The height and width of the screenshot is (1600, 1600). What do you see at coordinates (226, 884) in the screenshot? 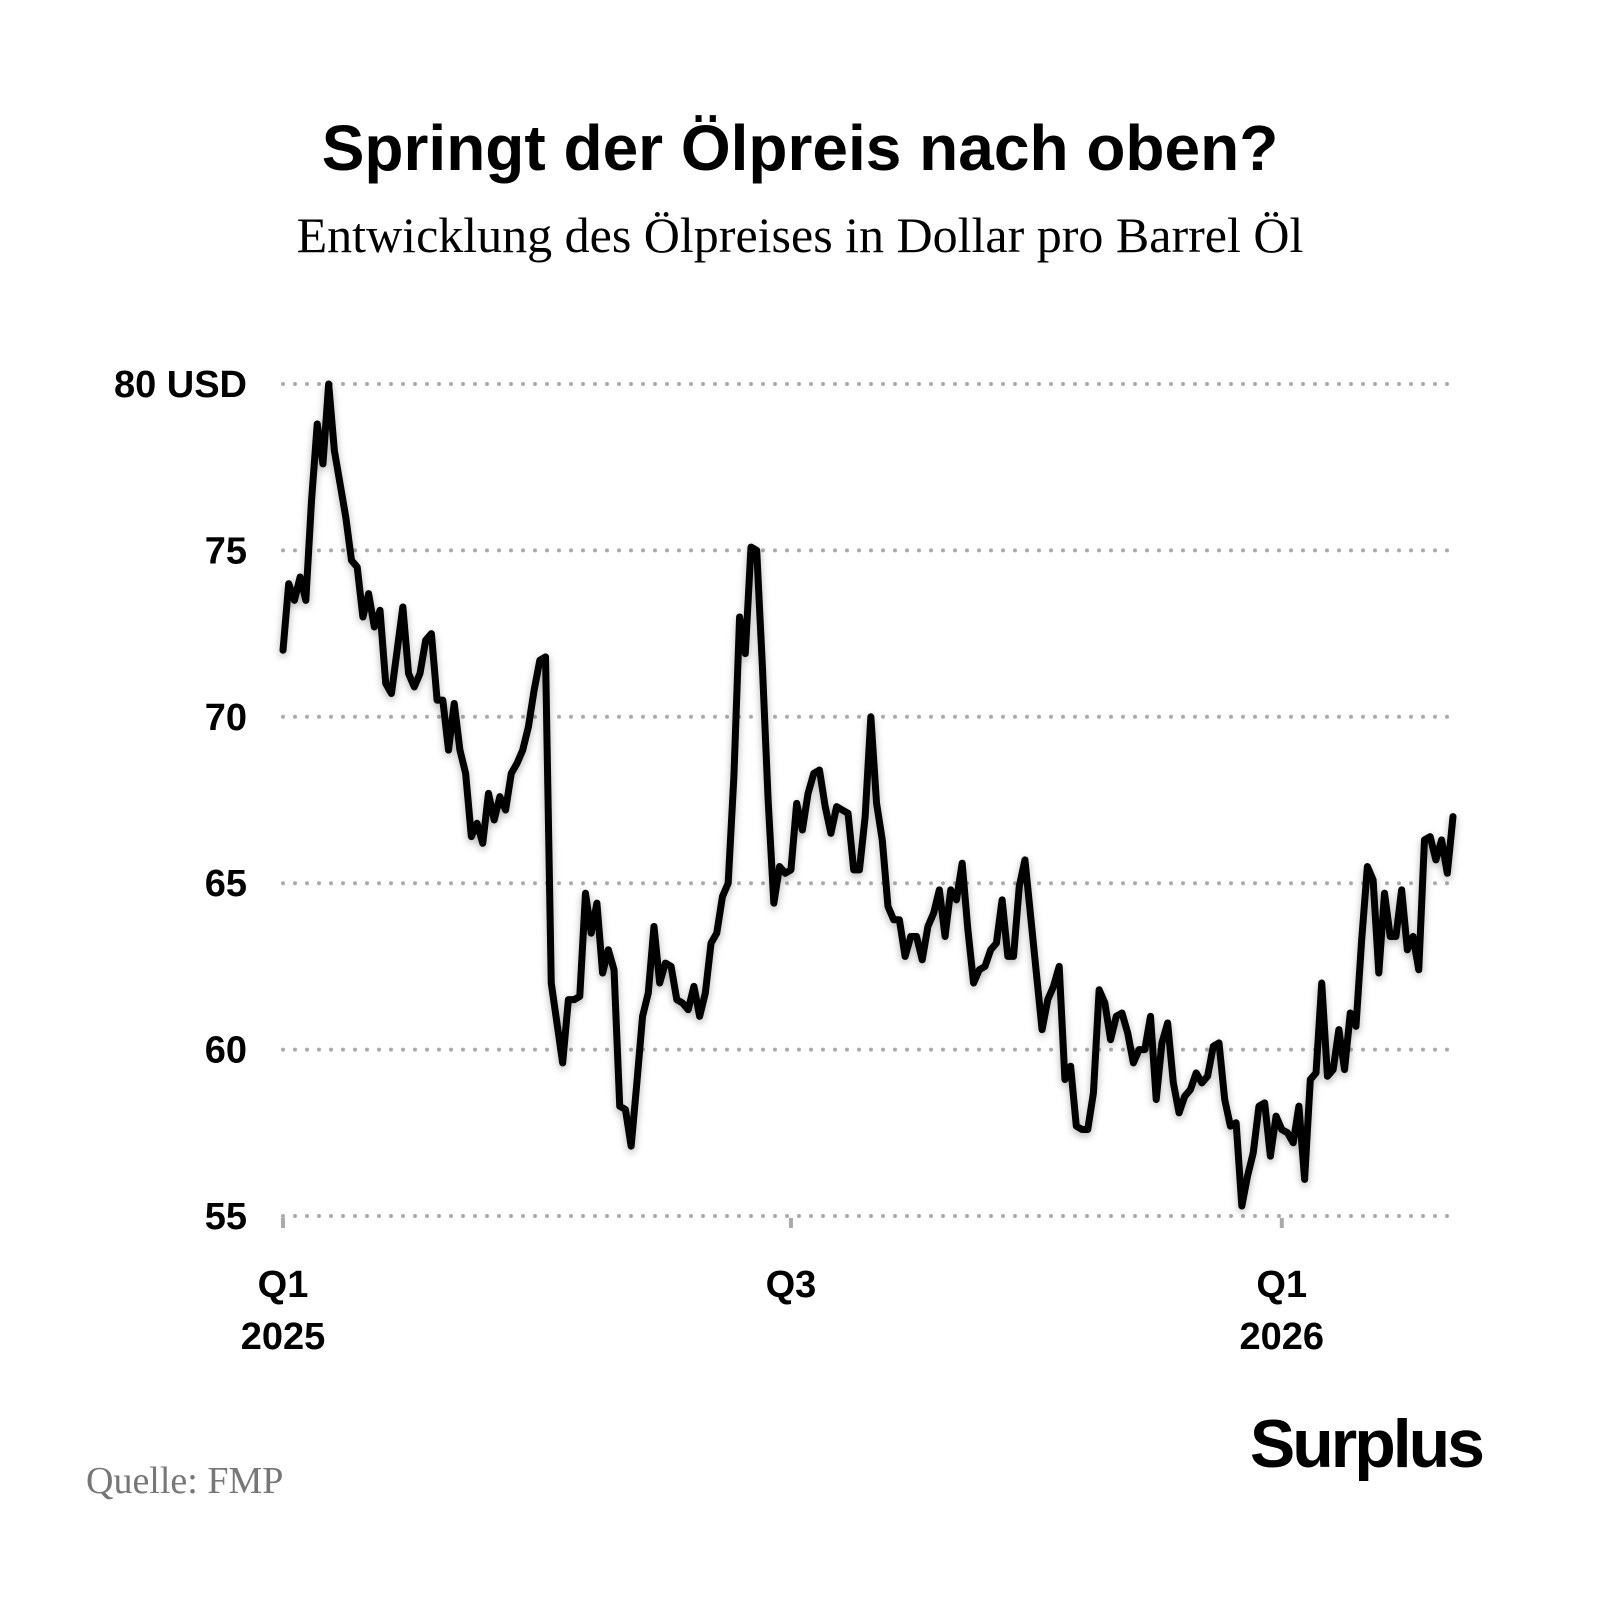
I see `y-tick-label: 65` at bounding box center [226, 884].